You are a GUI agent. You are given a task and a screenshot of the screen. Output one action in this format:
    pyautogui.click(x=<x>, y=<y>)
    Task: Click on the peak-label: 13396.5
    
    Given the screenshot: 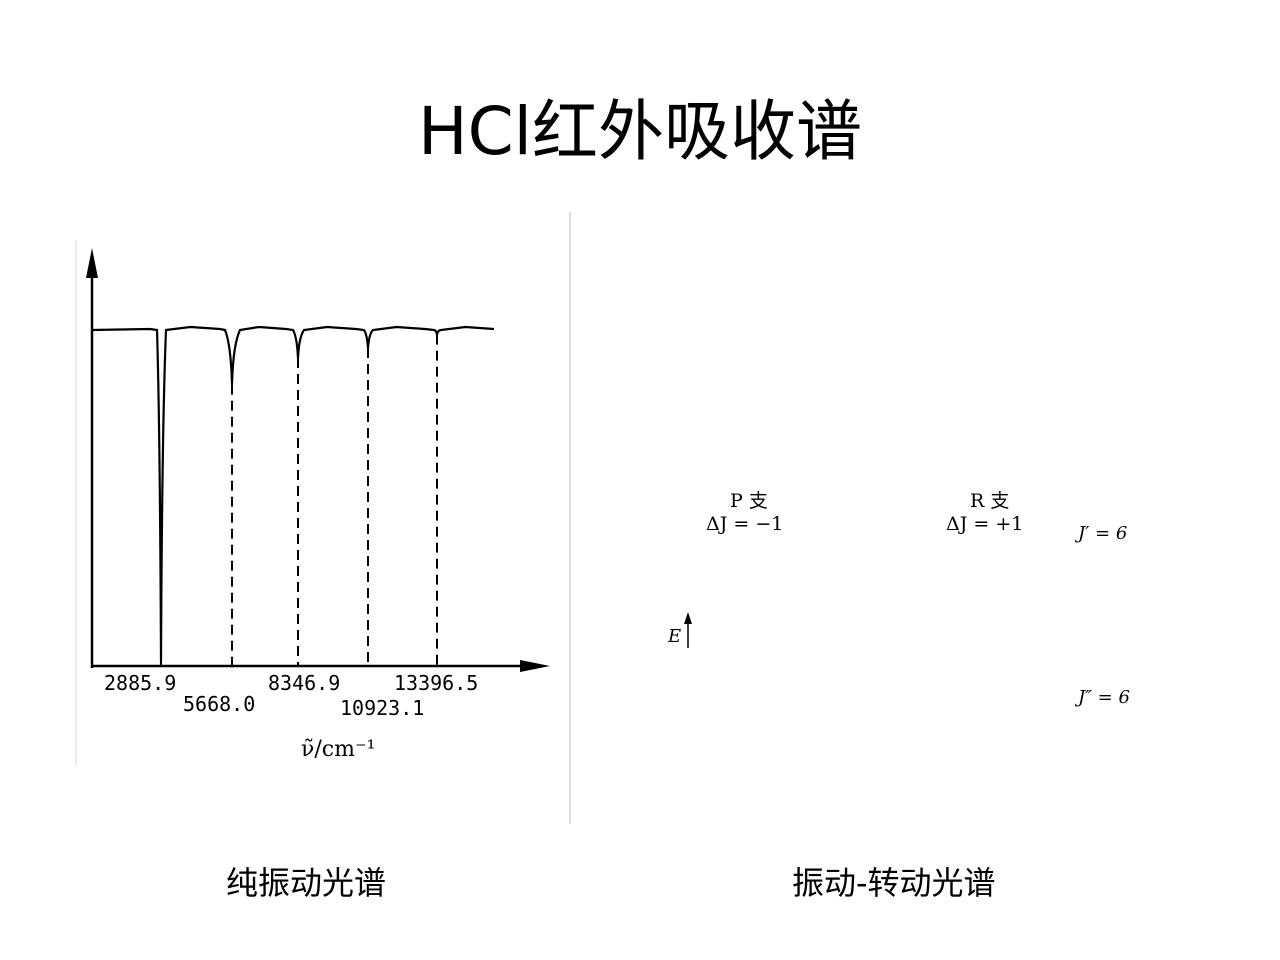 What is the action you would take?
    pyautogui.click(x=436, y=683)
    